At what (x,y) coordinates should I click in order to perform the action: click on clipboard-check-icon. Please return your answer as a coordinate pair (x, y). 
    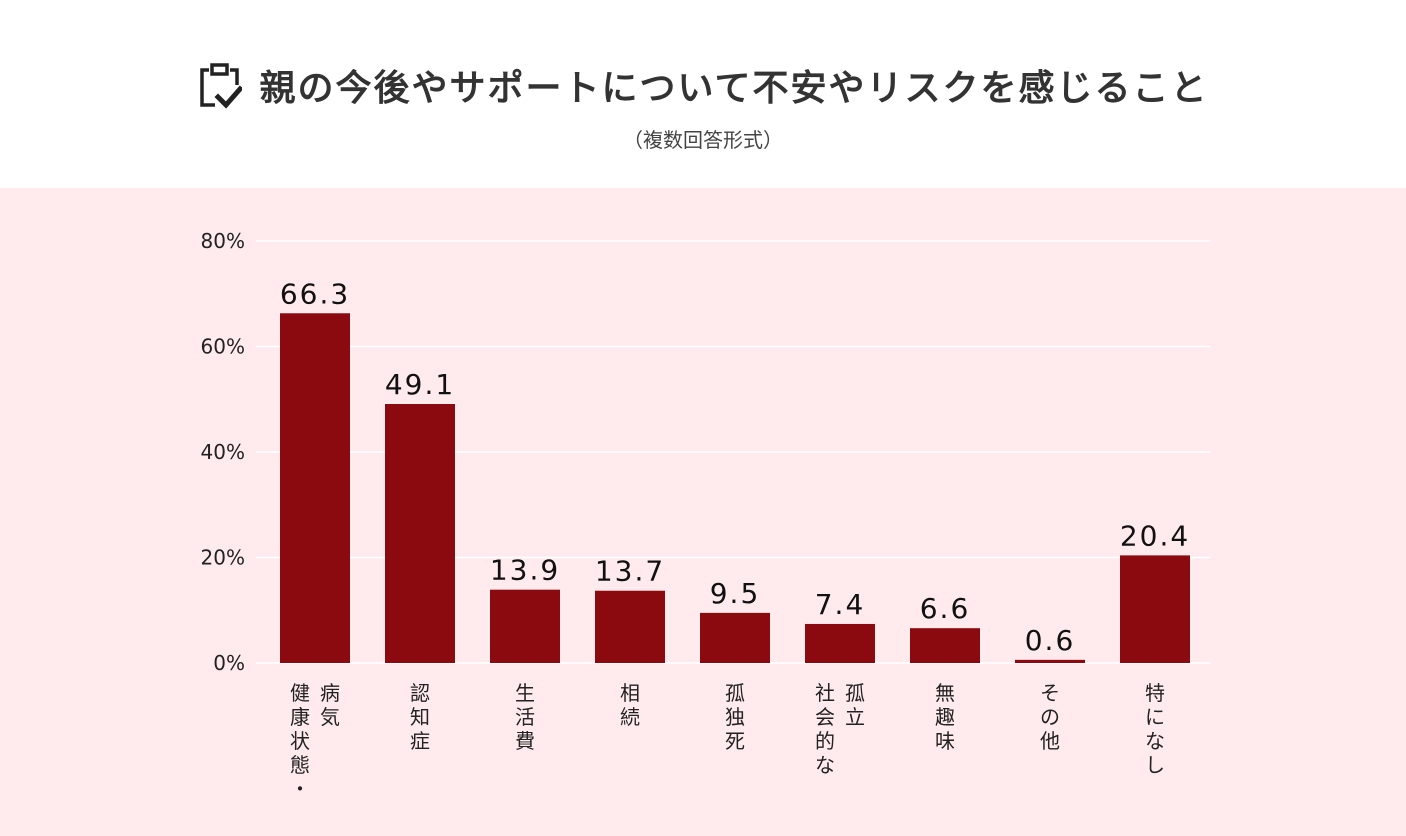
    Looking at the image, I should click on (220, 86).